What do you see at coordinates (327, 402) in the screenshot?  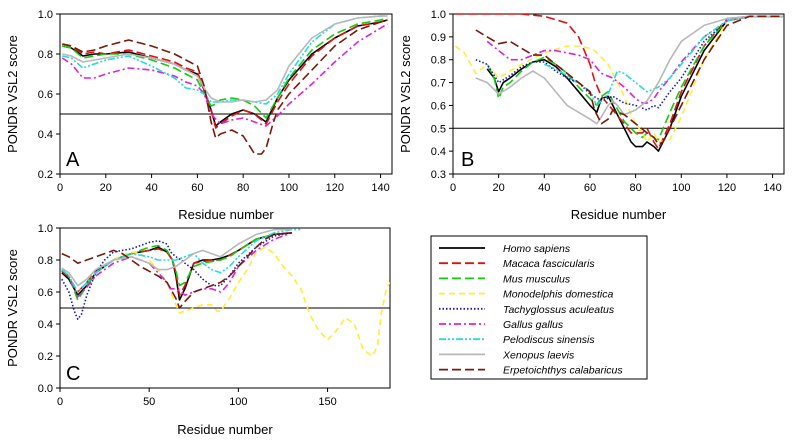 I see `x-tick-label: 150` at bounding box center [327, 402].